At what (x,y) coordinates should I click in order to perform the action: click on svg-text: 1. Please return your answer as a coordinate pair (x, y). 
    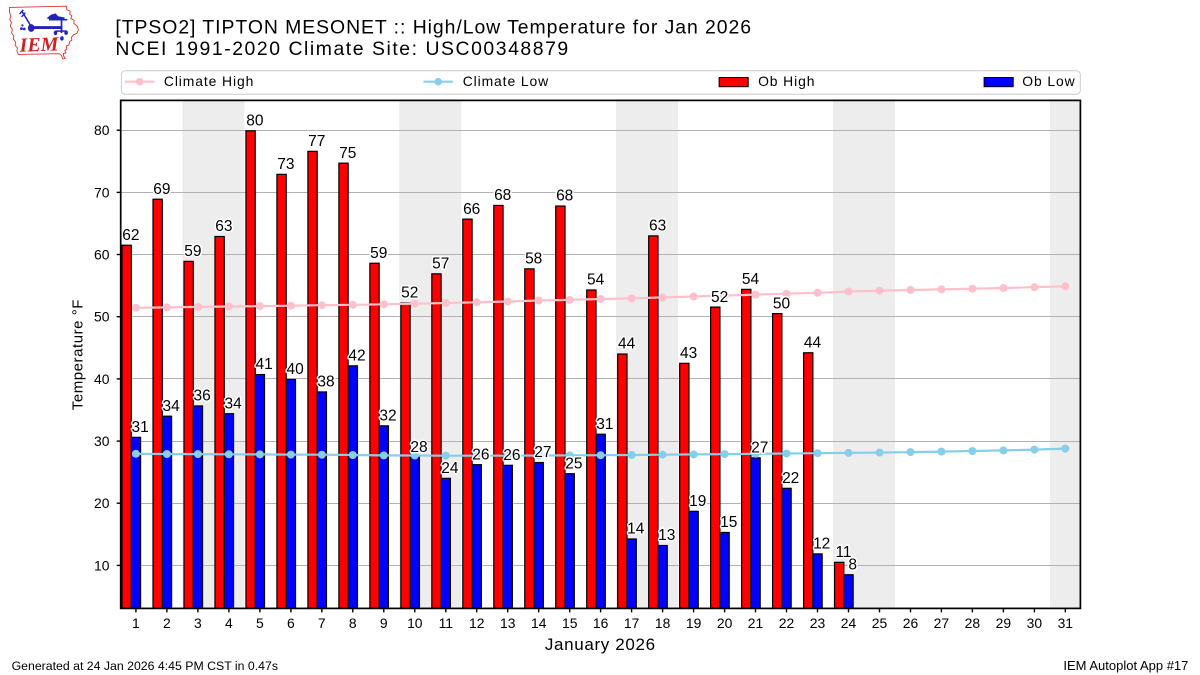
    Looking at the image, I should click on (136, 623).